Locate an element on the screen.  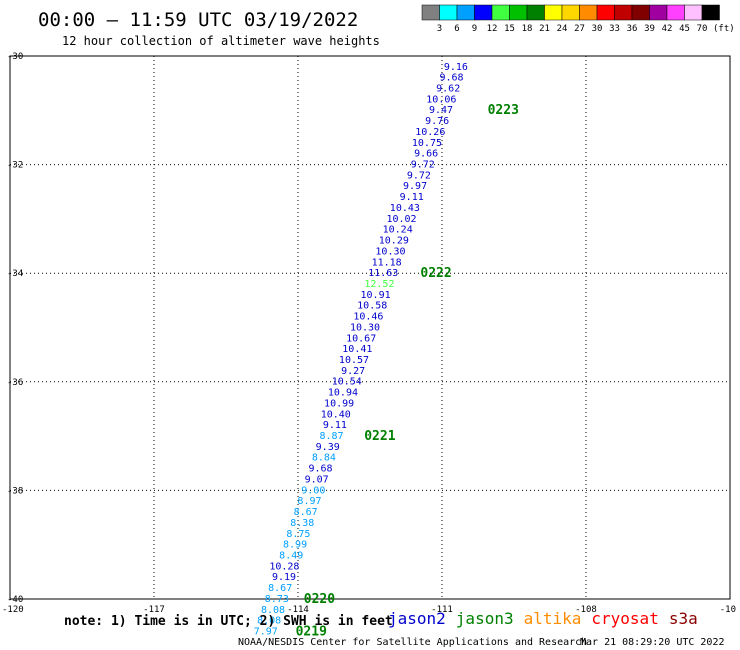
swh-point: 9.76 is located at coordinates (437, 121).